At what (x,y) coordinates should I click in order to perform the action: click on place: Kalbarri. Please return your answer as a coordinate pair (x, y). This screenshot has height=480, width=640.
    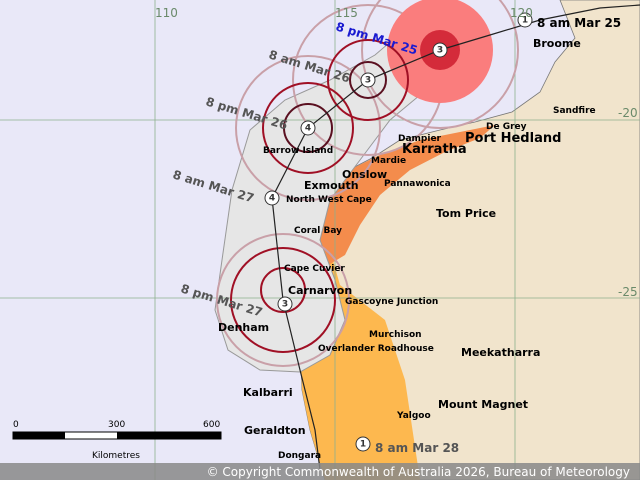
    Looking at the image, I should click on (268, 392).